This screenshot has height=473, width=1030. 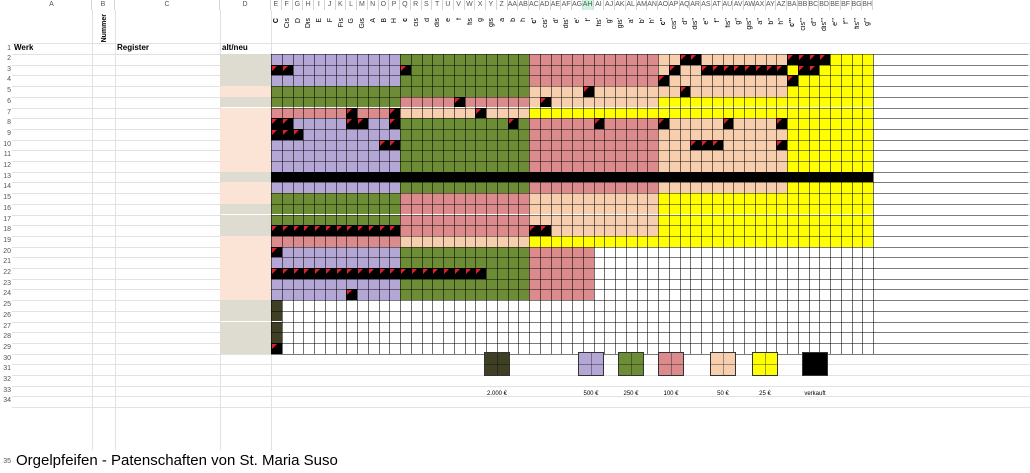 I want to click on column-header-am: AM, so click(x=642, y=5).